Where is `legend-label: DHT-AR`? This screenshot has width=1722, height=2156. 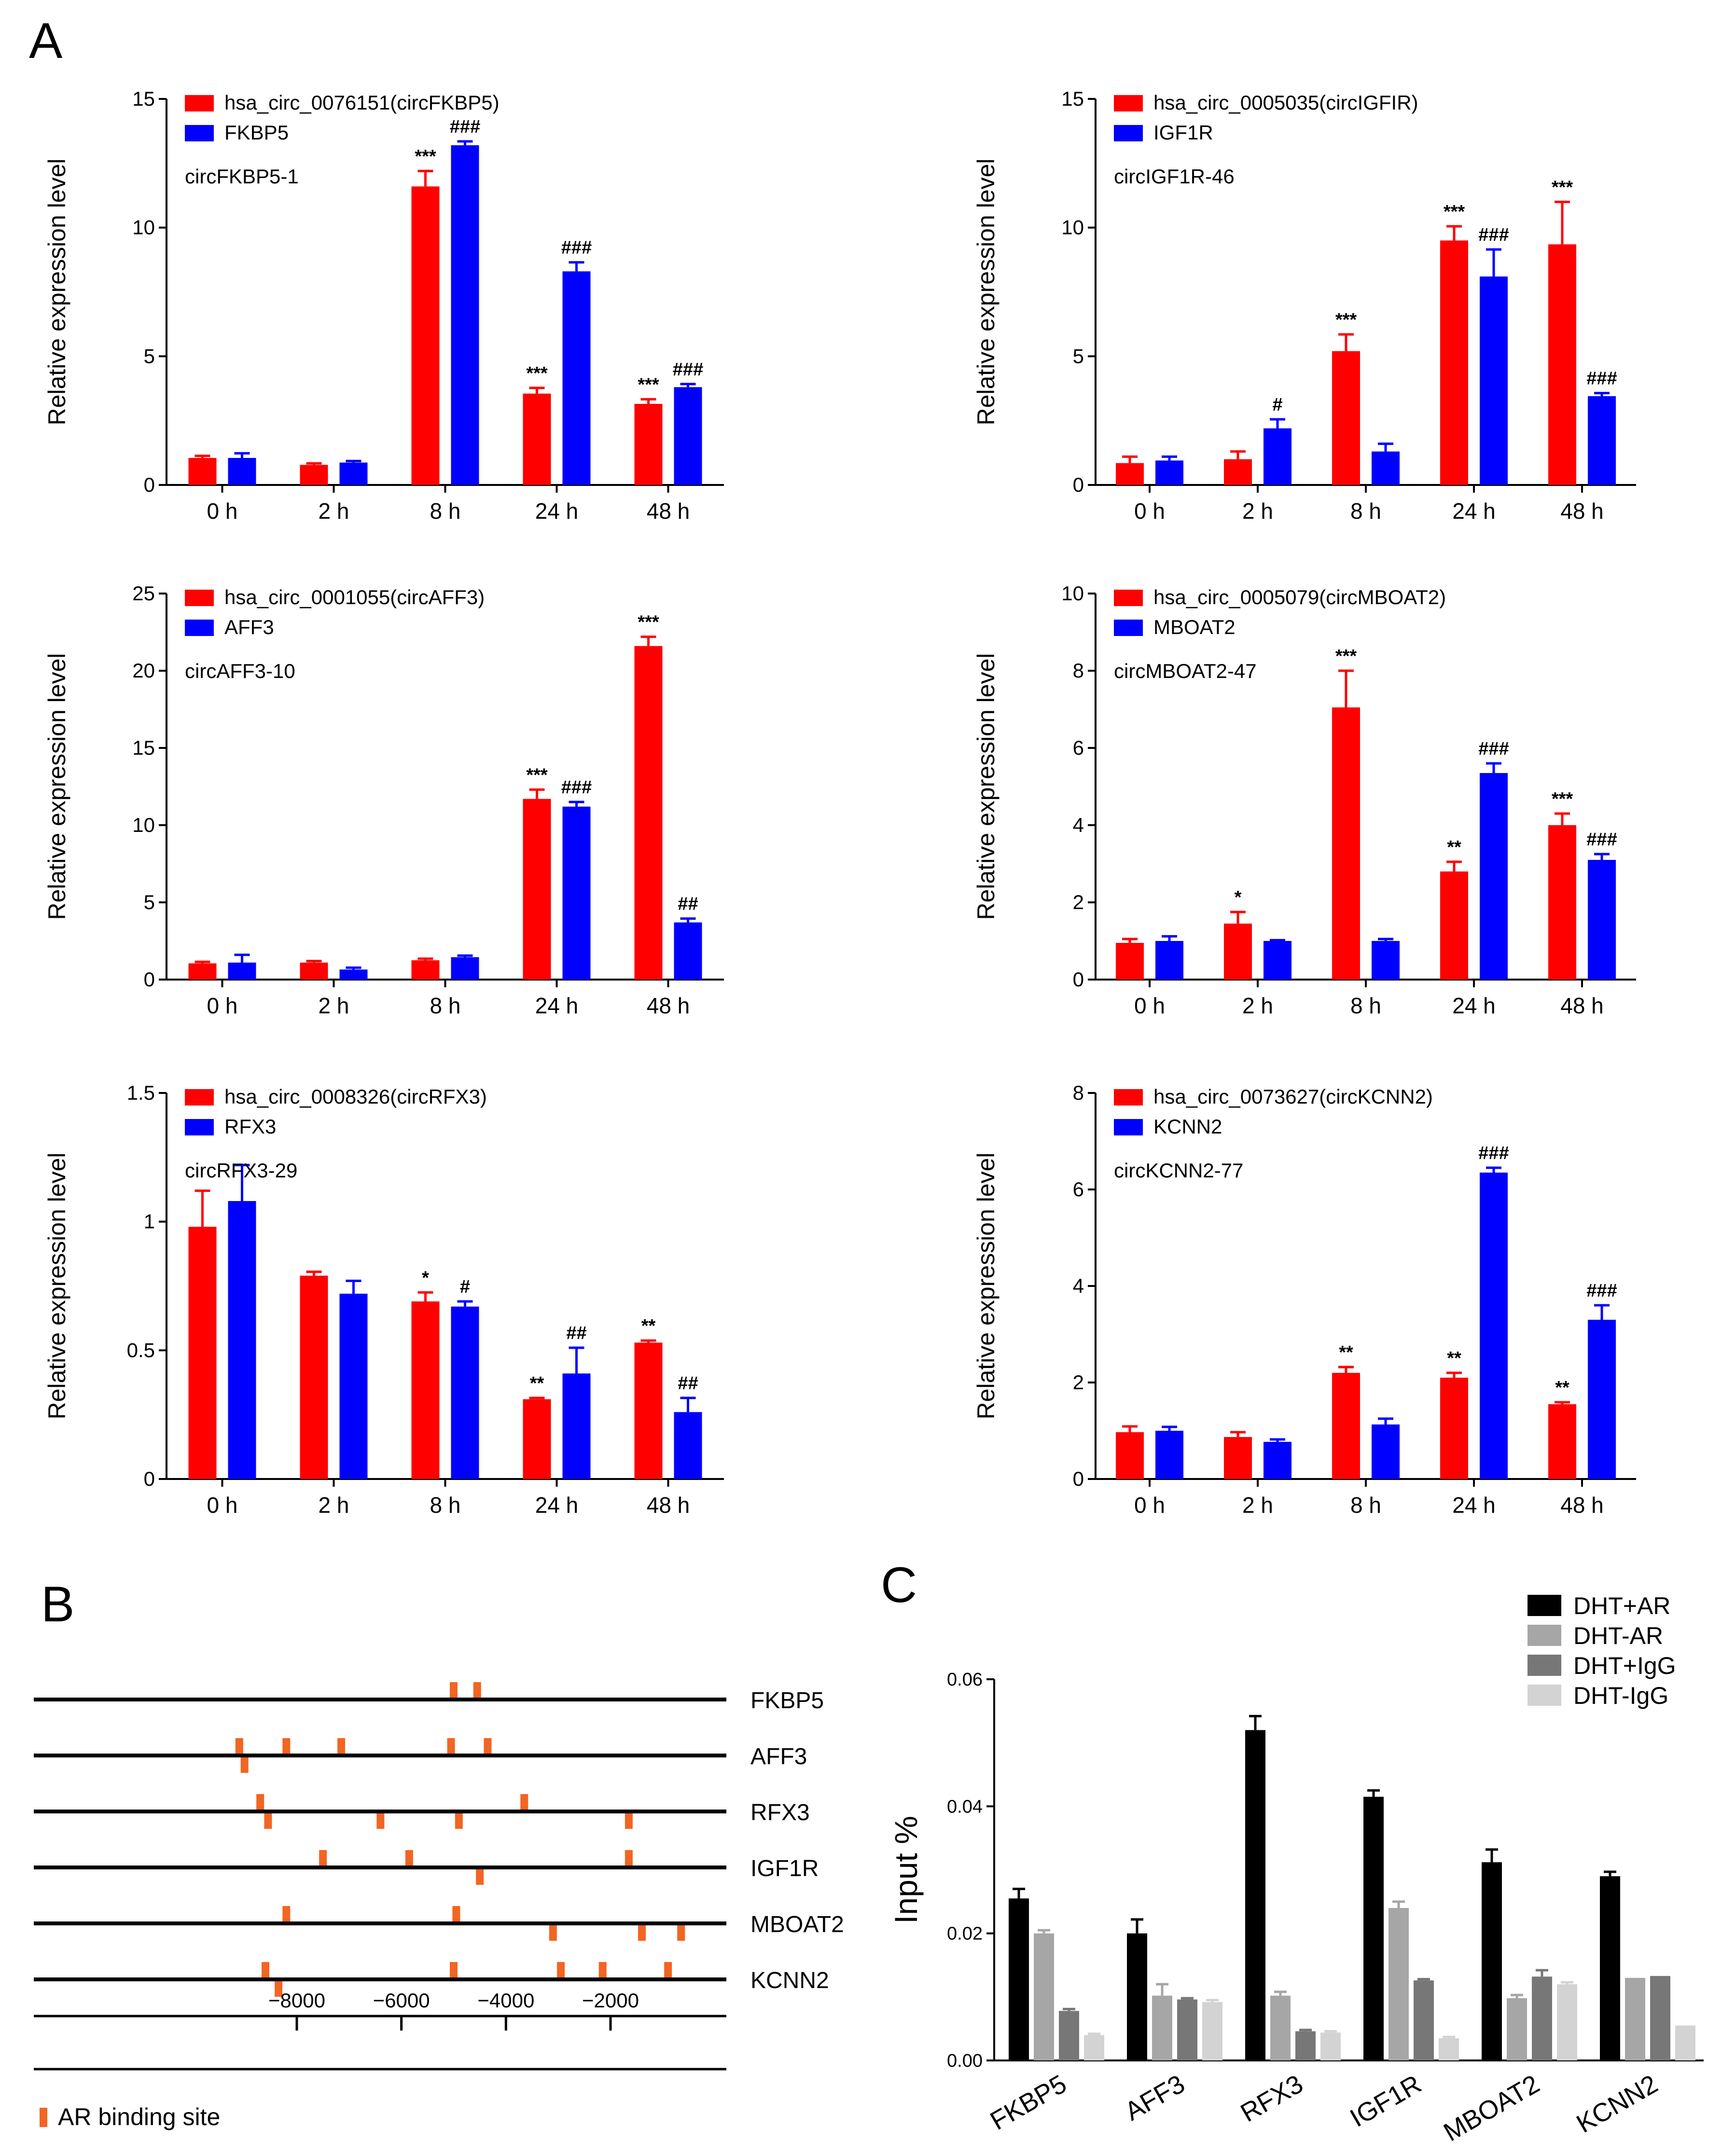 legend-label: DHT-AR is located at coordinates (1618, 1635).